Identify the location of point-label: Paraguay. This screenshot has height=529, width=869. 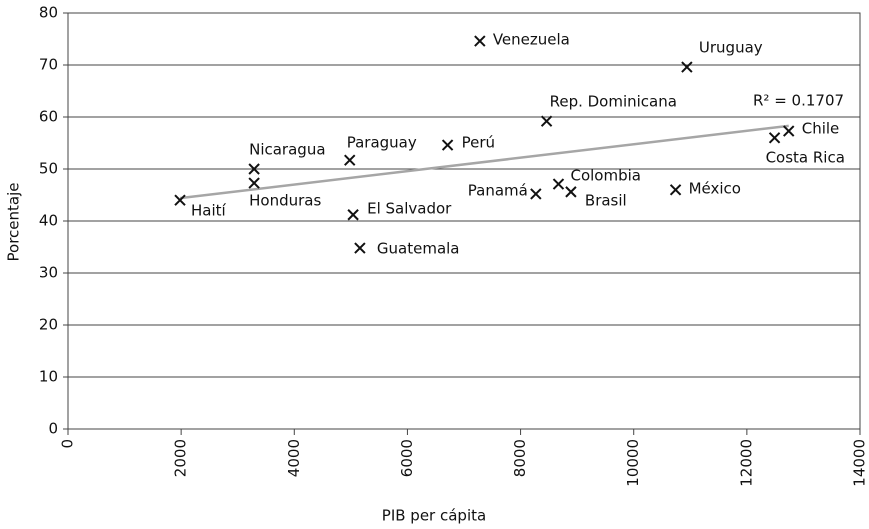
(382, 143).